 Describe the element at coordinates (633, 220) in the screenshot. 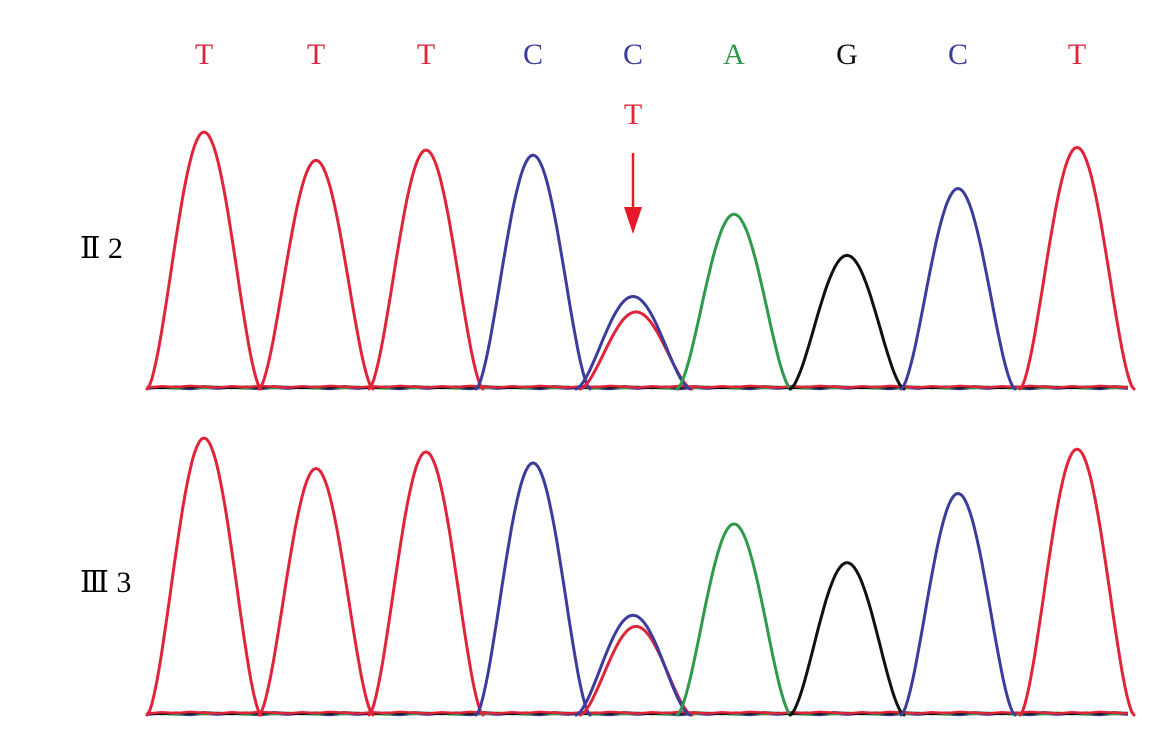

I see `variant-arrow-head` at that location.